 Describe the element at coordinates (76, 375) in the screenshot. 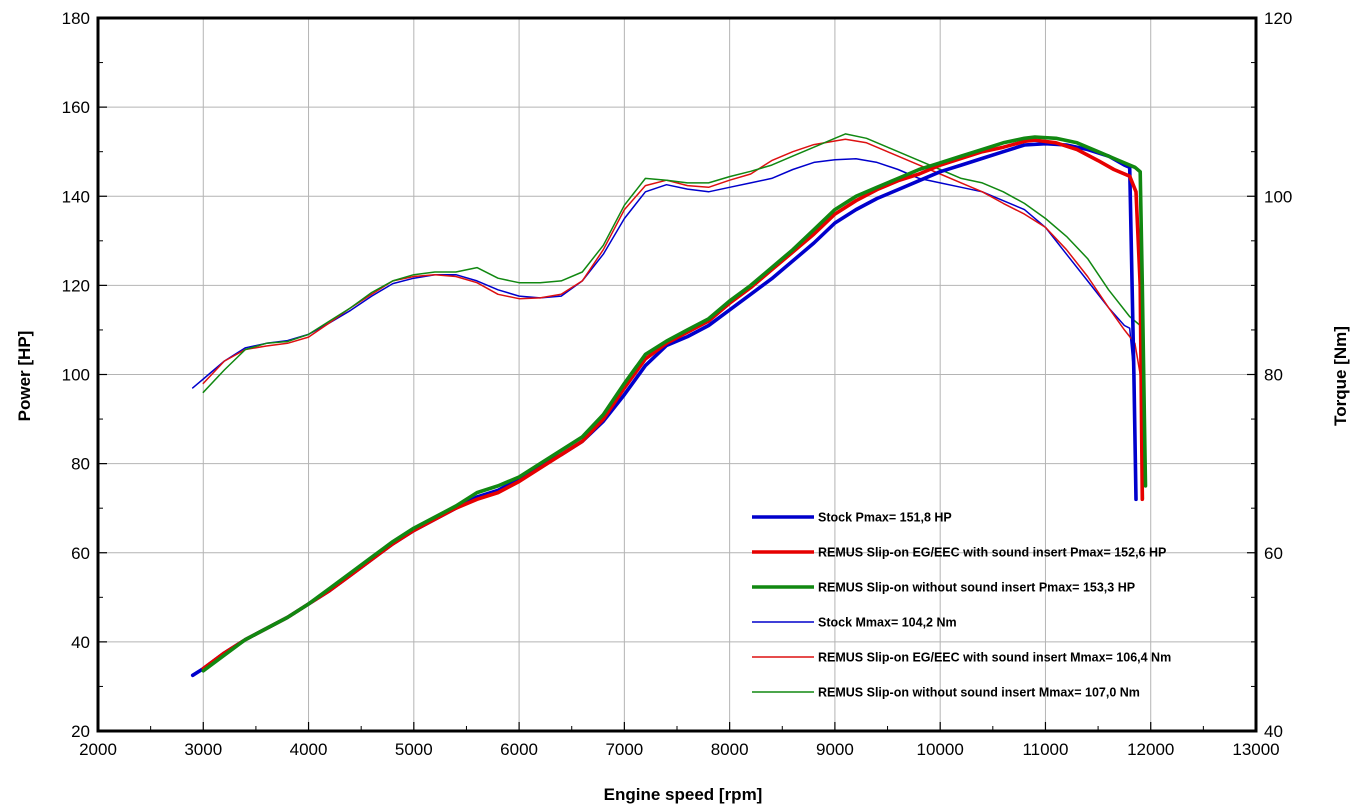

I see `y-tick-label: 100` at that location.